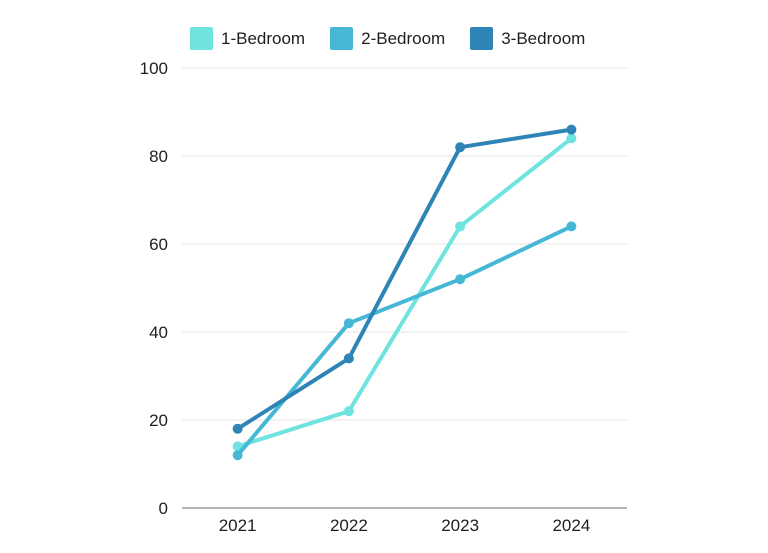  Describe the element at coordinates (571, 138) in the screenshot. I see `data-point-1-bedroom-2024` at that location.